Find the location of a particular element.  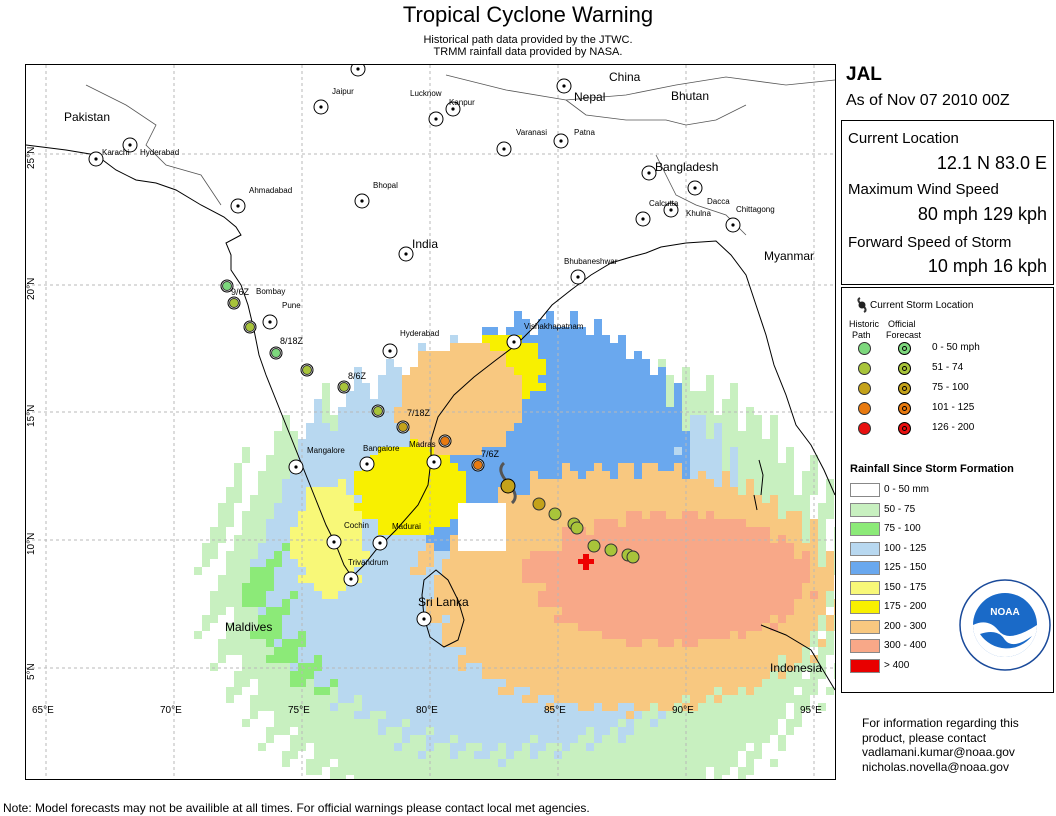

contact-line-2: product, please contact is located at coordinates (924, 737).